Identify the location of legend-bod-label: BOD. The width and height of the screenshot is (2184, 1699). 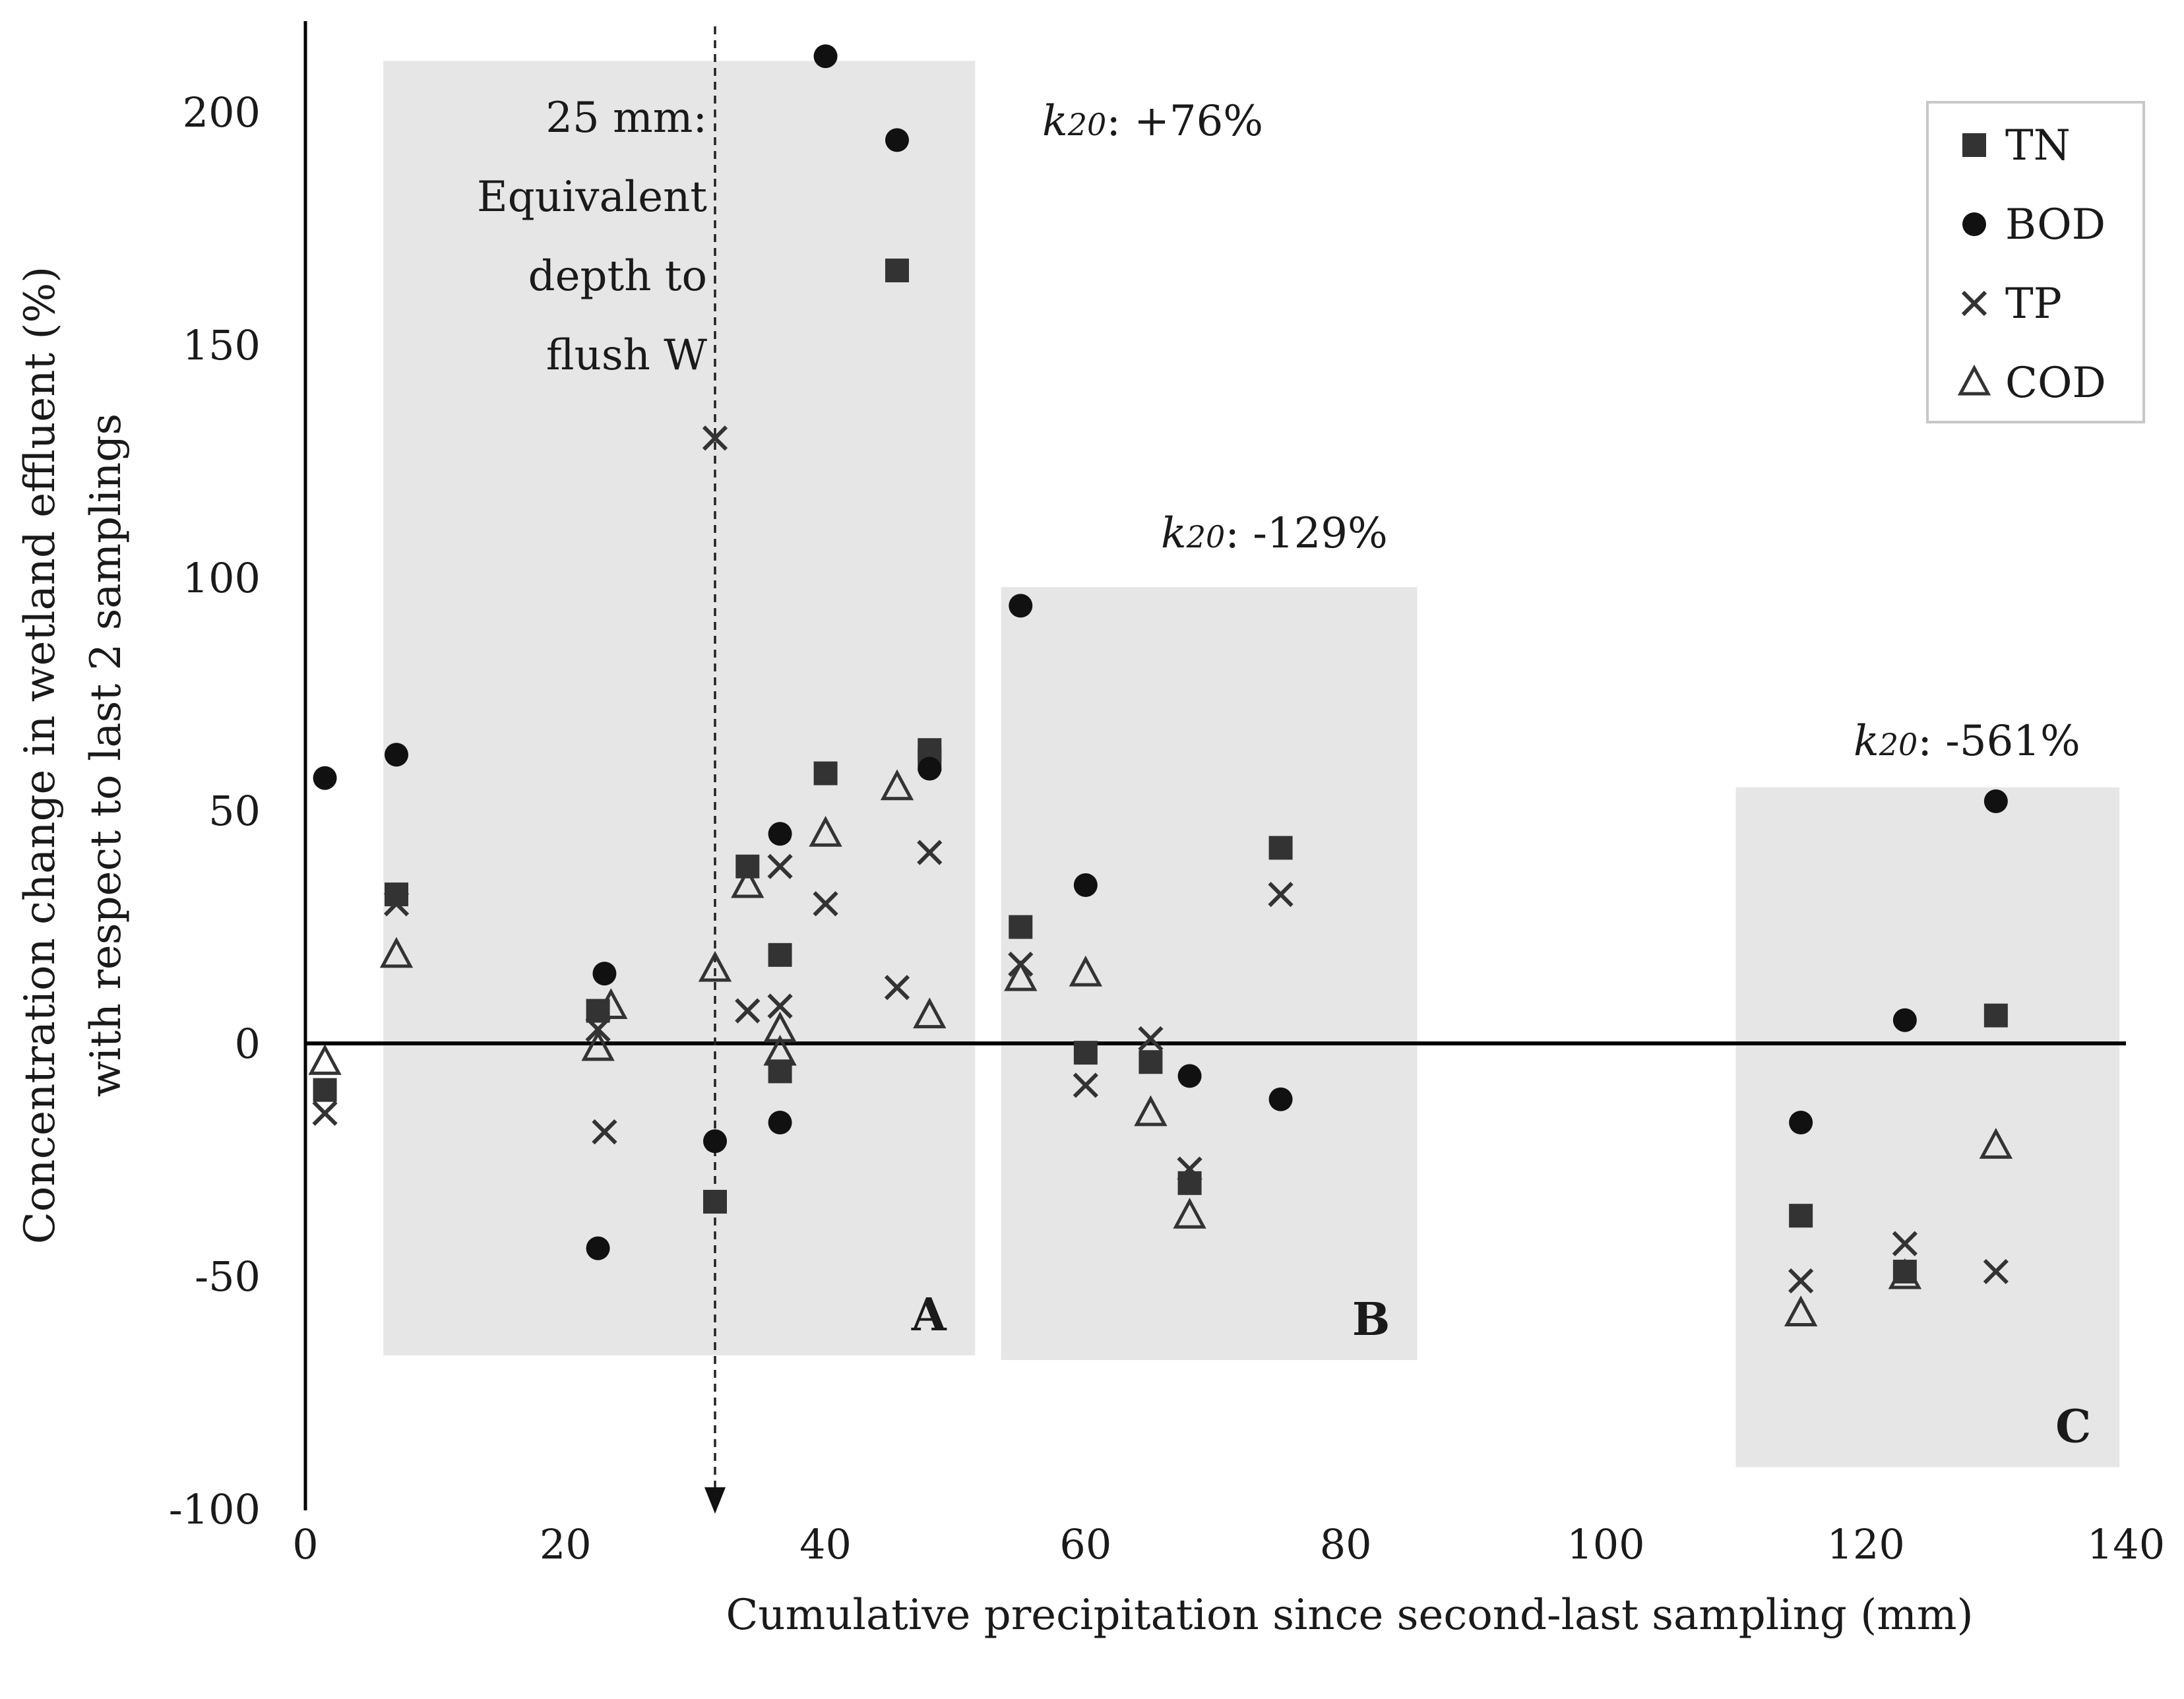
(2055, 225).